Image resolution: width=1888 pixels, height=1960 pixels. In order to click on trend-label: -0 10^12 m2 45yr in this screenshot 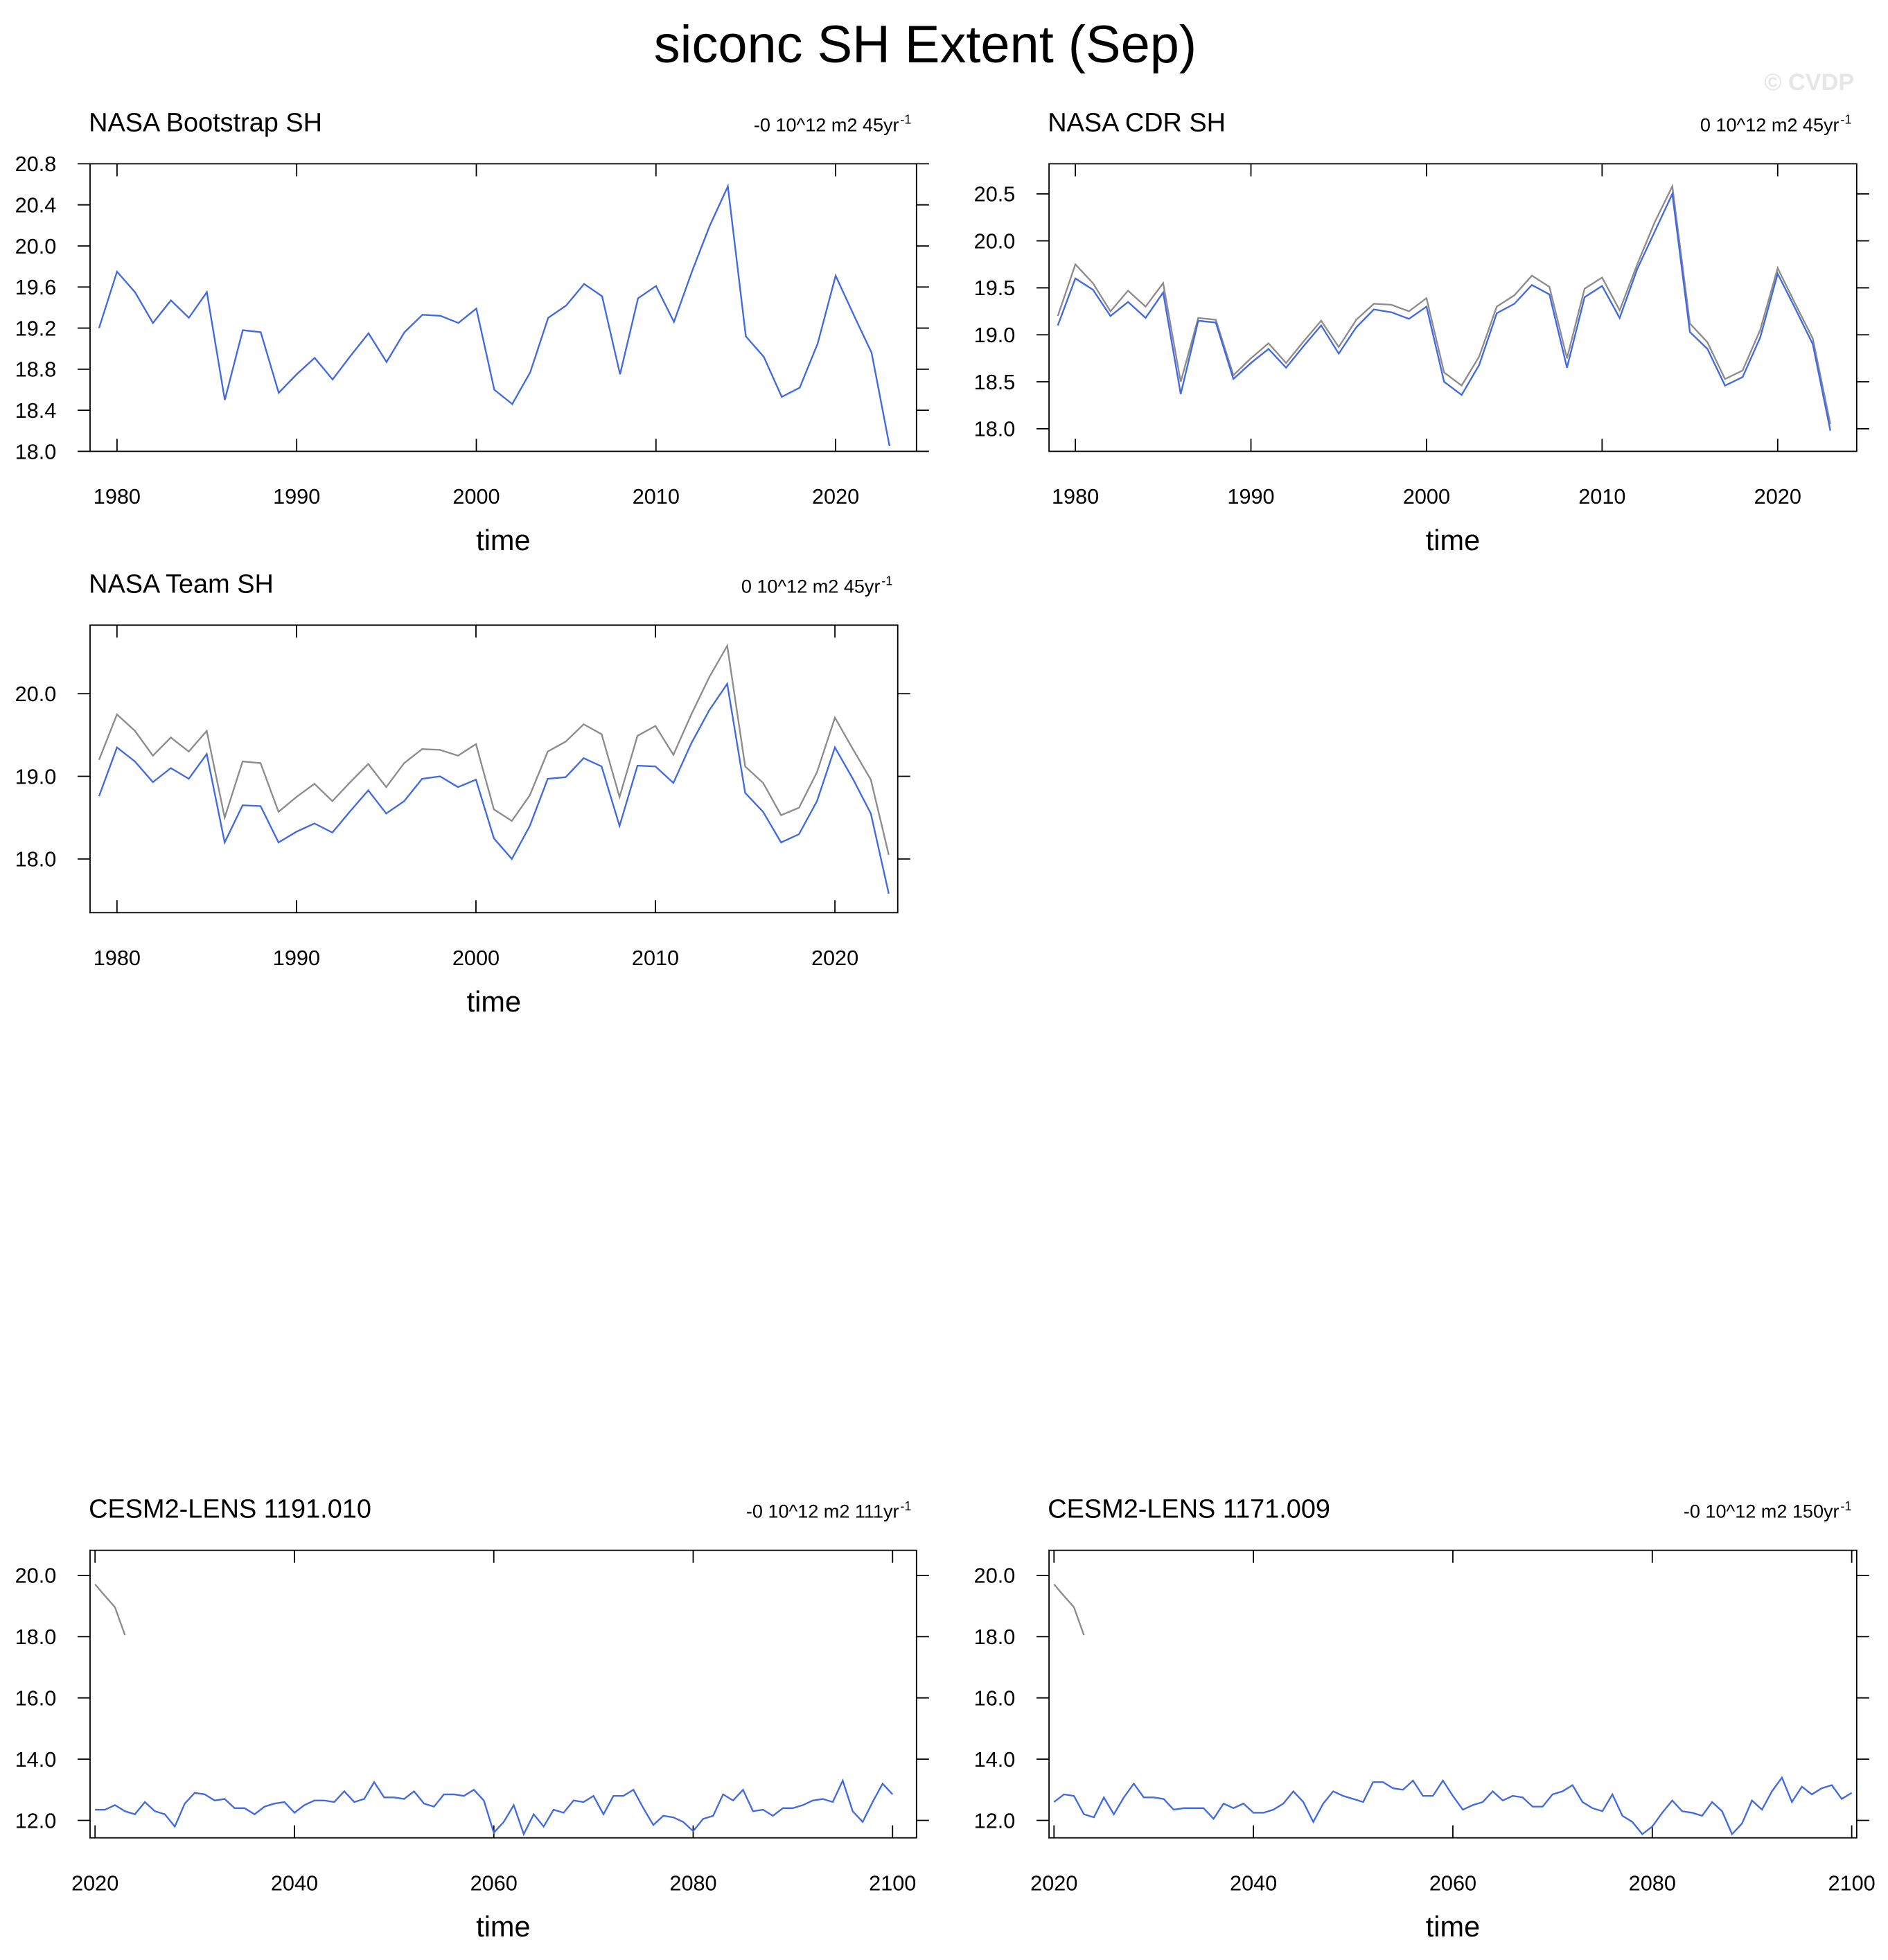, I will do `click(826, 124)`.